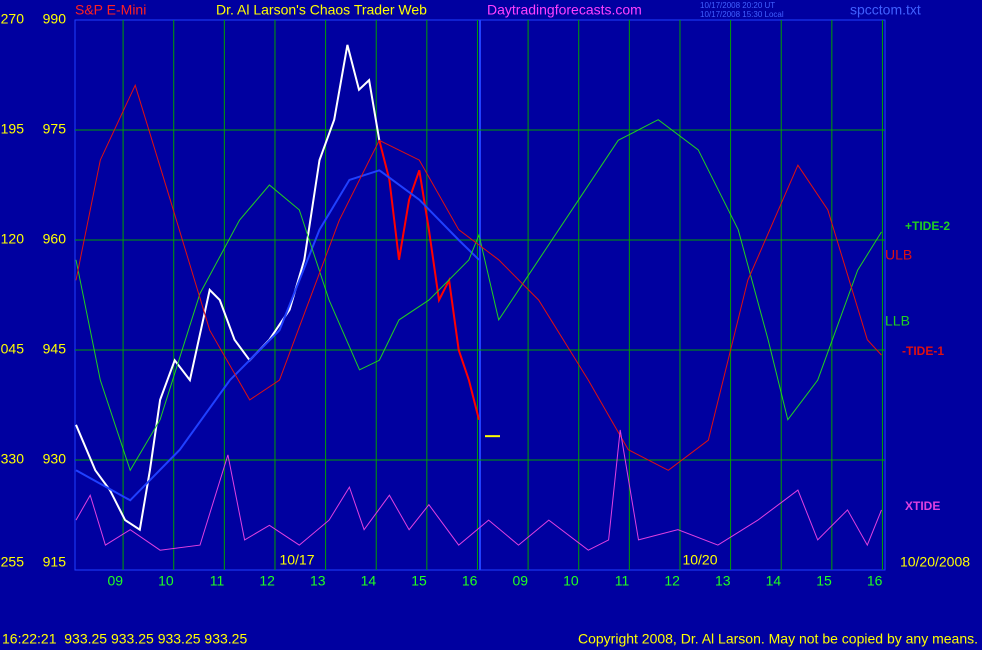 This screenshot has height=650, width=982. I want to click on y-tick-label: 930, so click(55, 459).